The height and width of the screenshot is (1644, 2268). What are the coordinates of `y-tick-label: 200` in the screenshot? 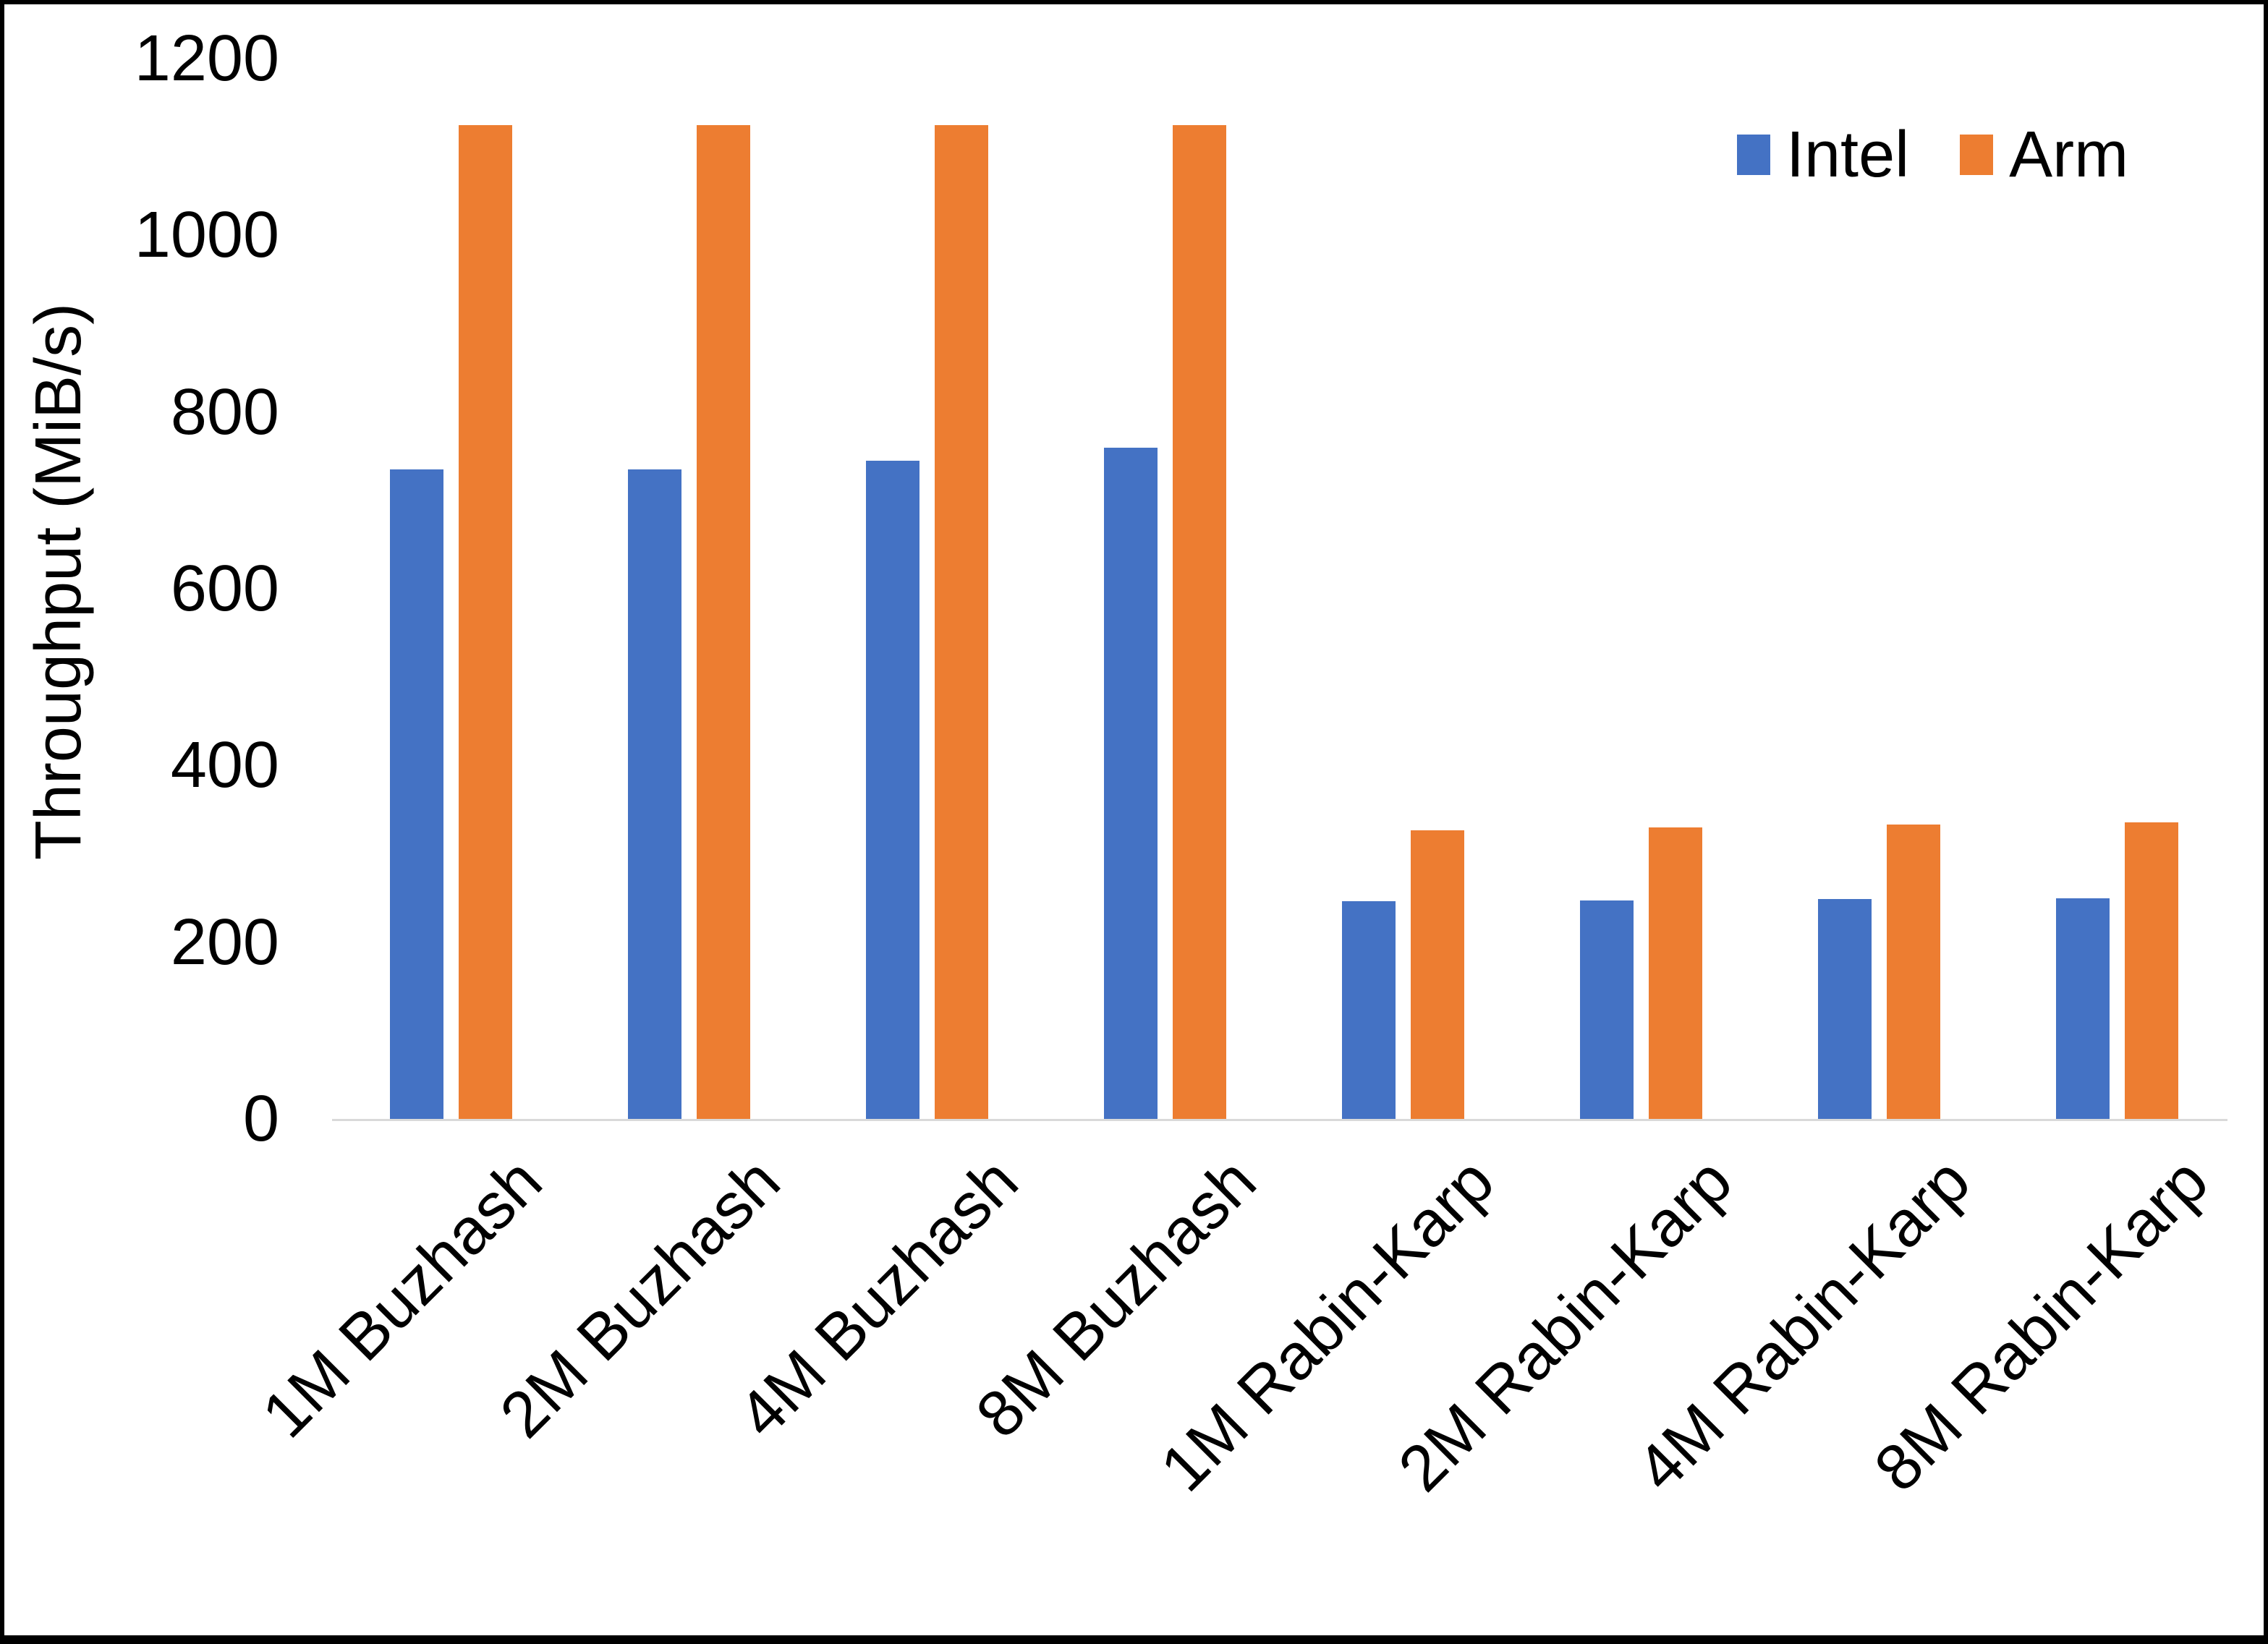 It's located at (224, 942).